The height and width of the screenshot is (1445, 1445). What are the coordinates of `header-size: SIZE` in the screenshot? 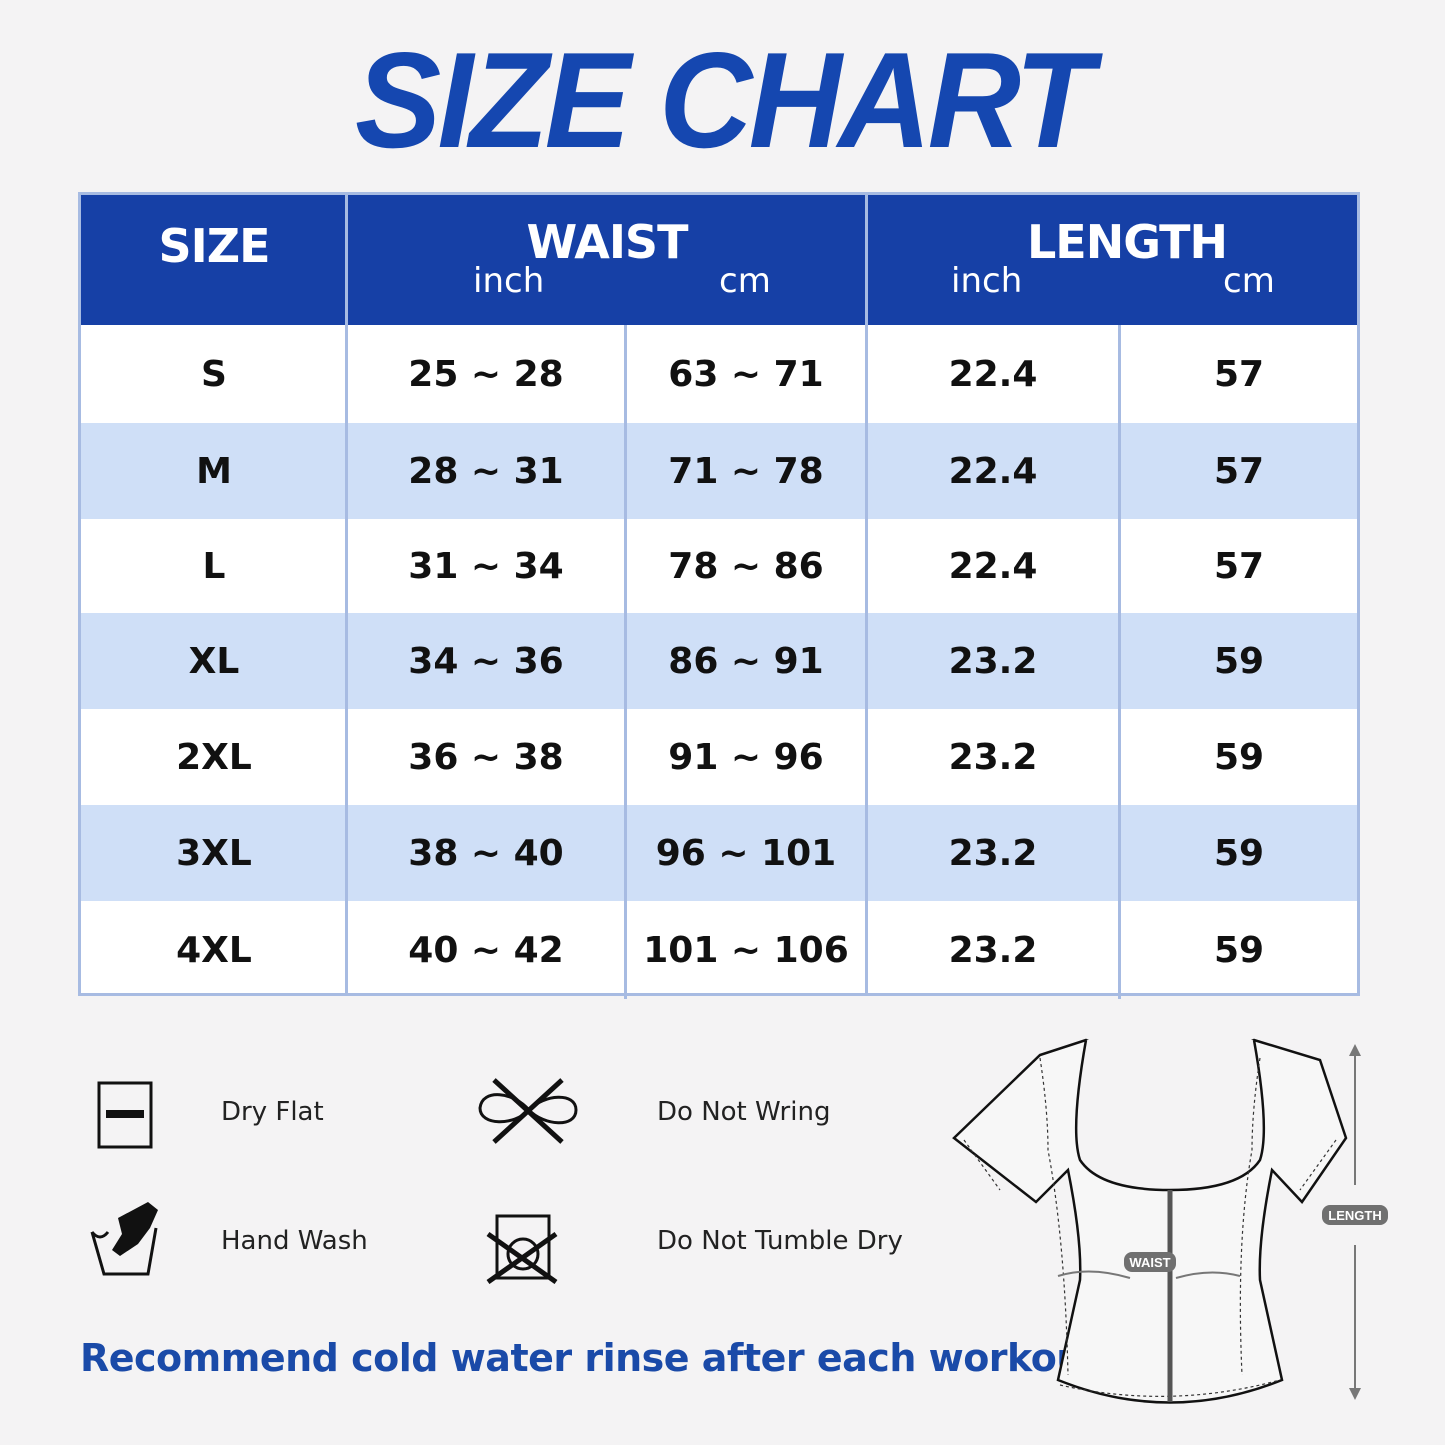 It's located at (214, 246).